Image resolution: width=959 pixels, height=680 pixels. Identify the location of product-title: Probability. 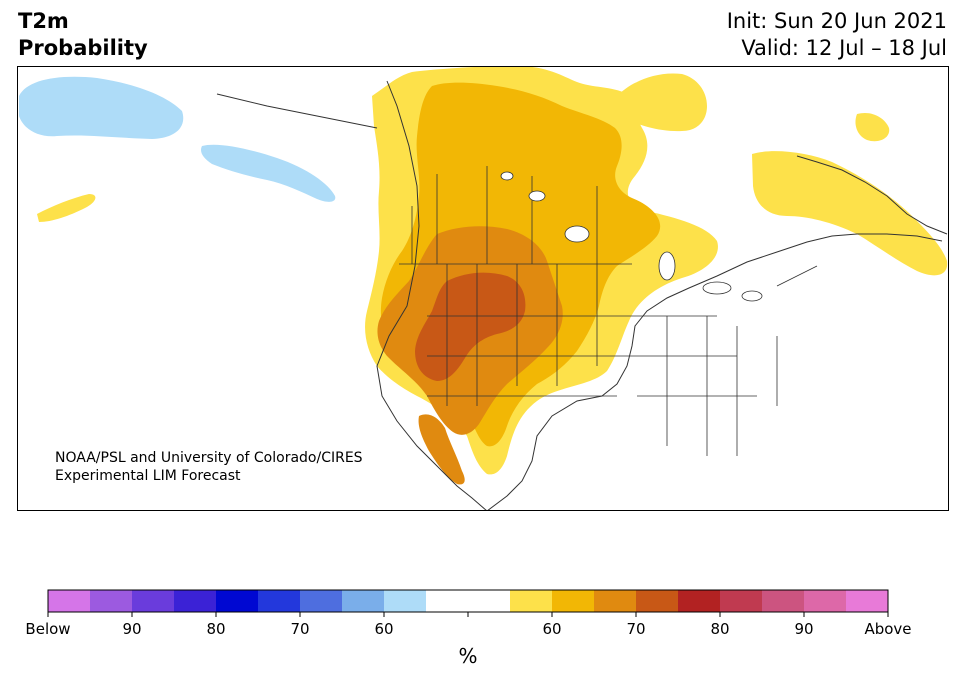
(83, 48).